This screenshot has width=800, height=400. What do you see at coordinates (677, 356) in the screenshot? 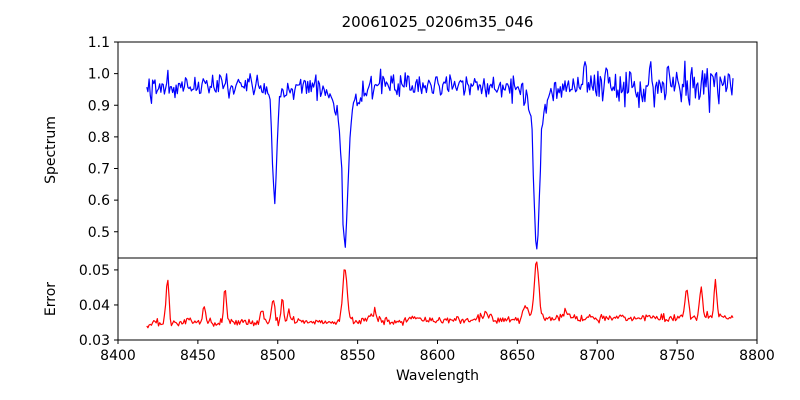
I see `x-tick-label: 8750` at bounding box center [677, 356].